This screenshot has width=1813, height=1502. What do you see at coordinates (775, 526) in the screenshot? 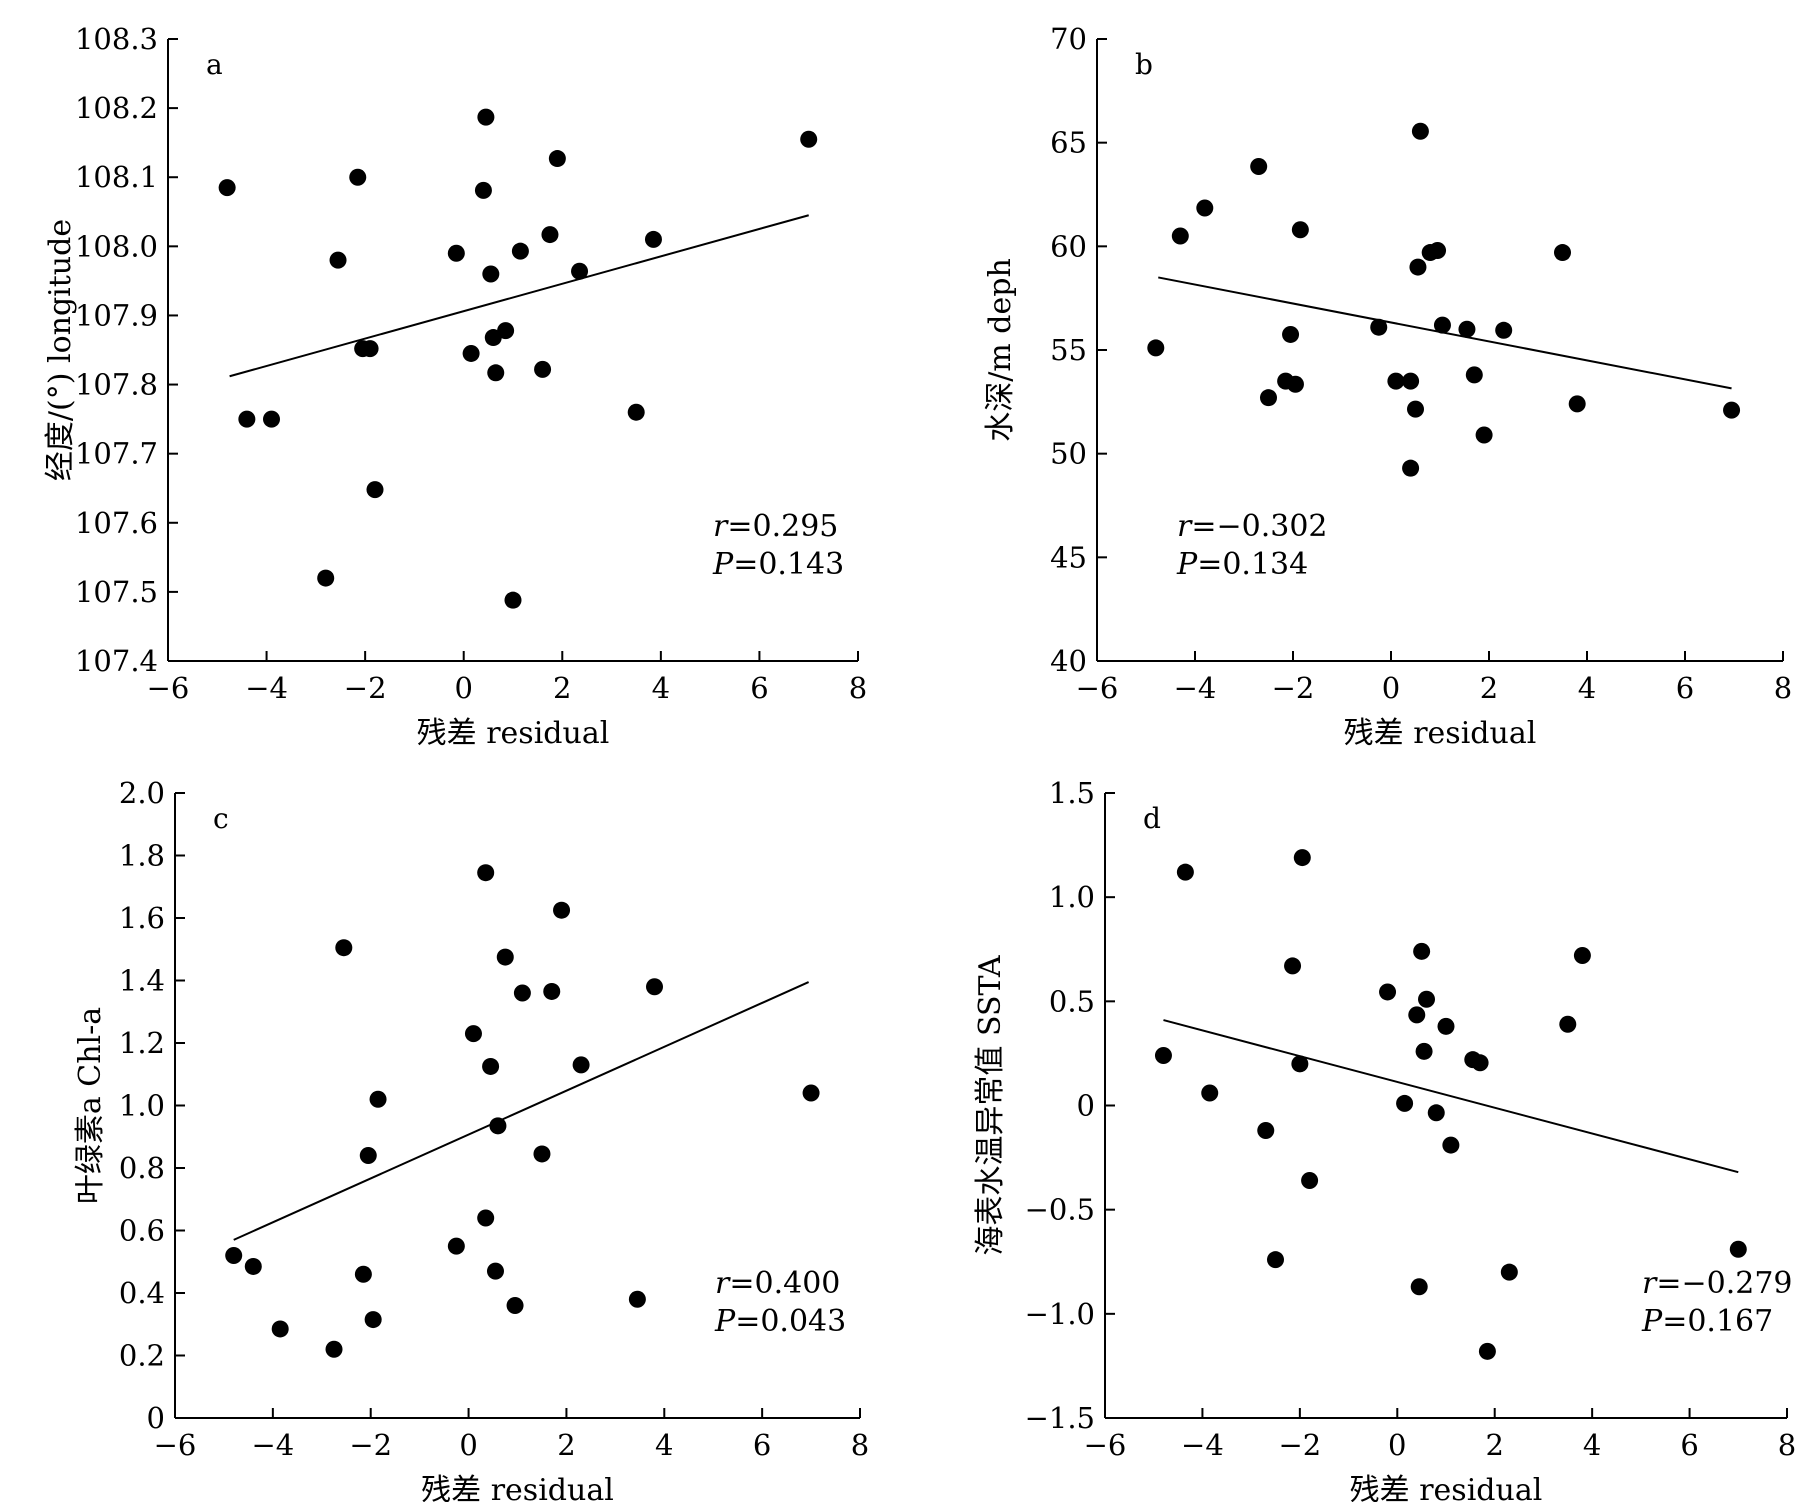
I see `r-value: r=0.295` at bounding box center [775, 526].